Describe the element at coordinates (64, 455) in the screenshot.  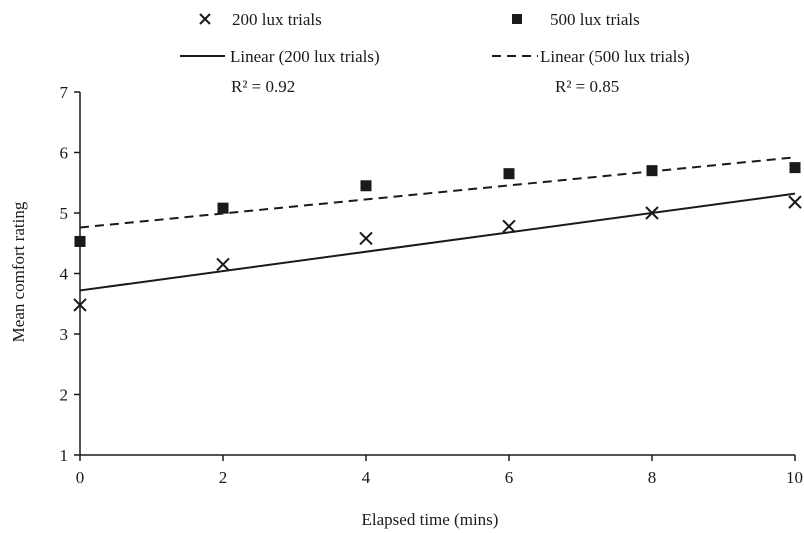
I see `y-tick-label: 1` at that location.